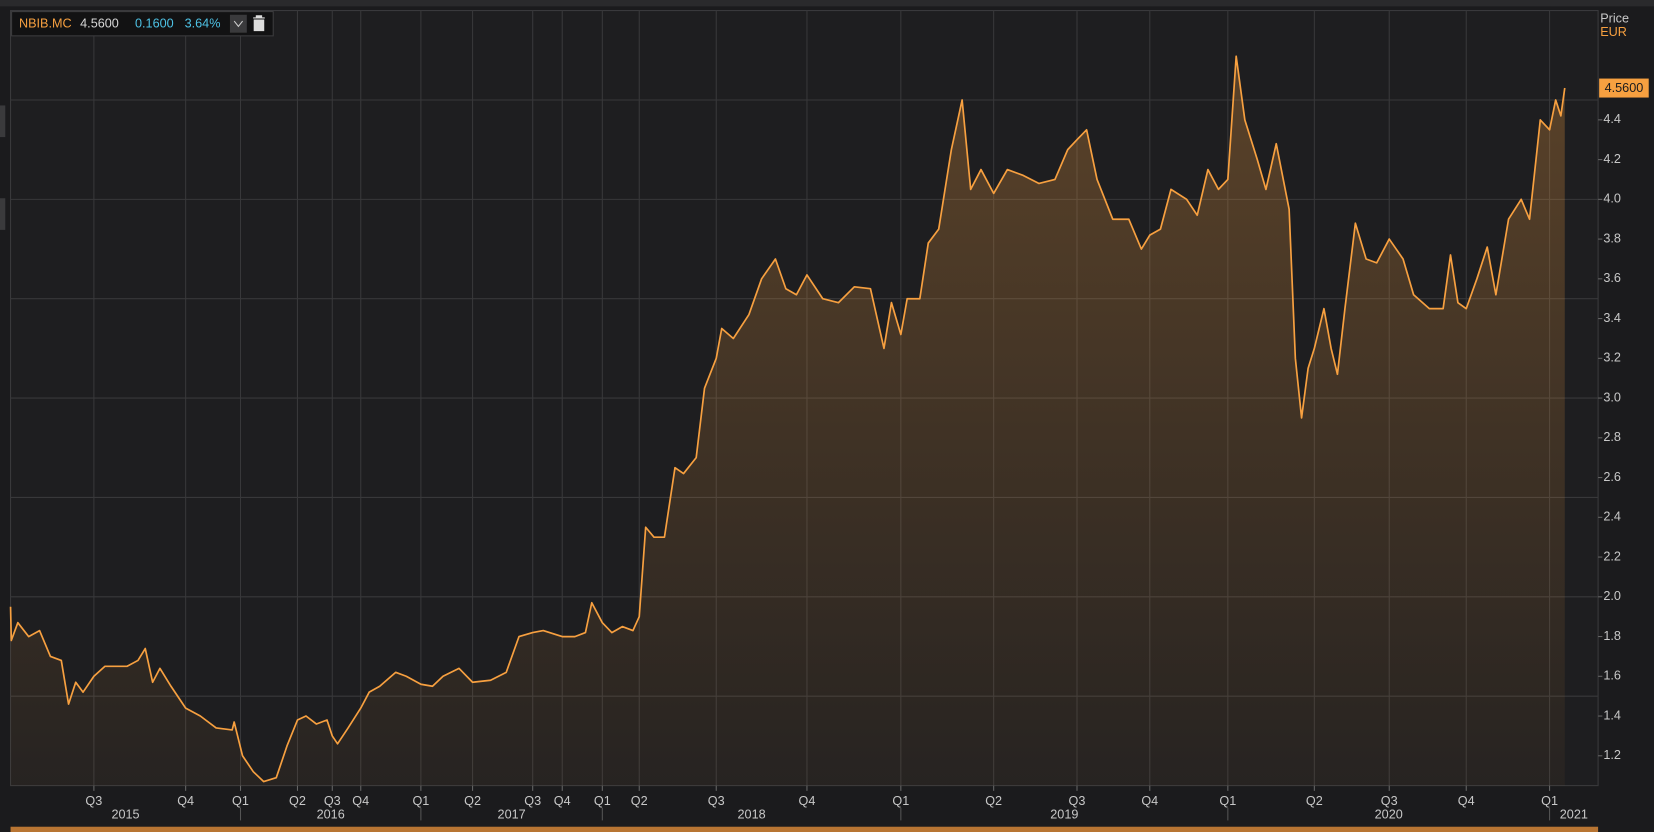 The height and width of the screenshot is (832, 1654). What do you see at coordinates (203, 24) in the screenshot?
I see `change-pct: 3.64%` at bounding box center [203, 24].